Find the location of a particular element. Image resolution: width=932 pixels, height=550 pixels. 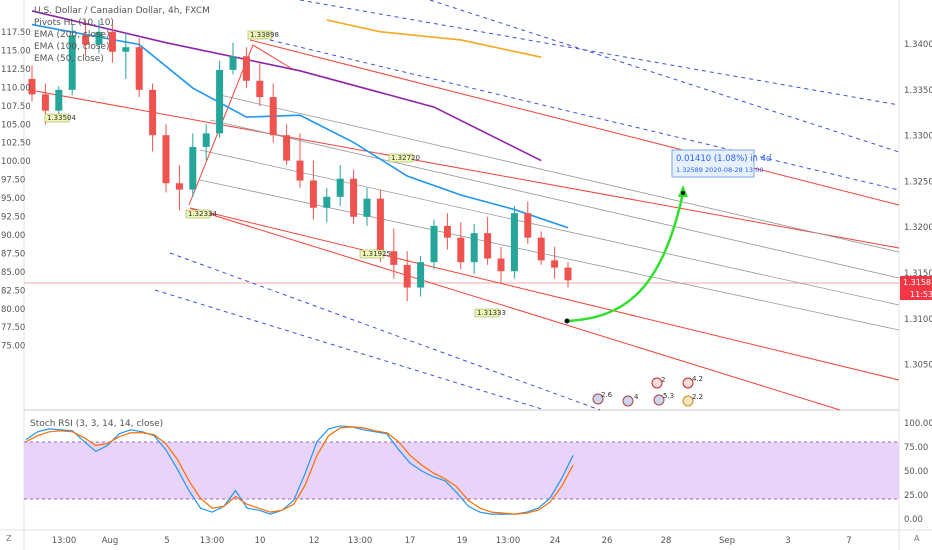

left-axis-tick: 77.50 is located at coordinates (13, 328).